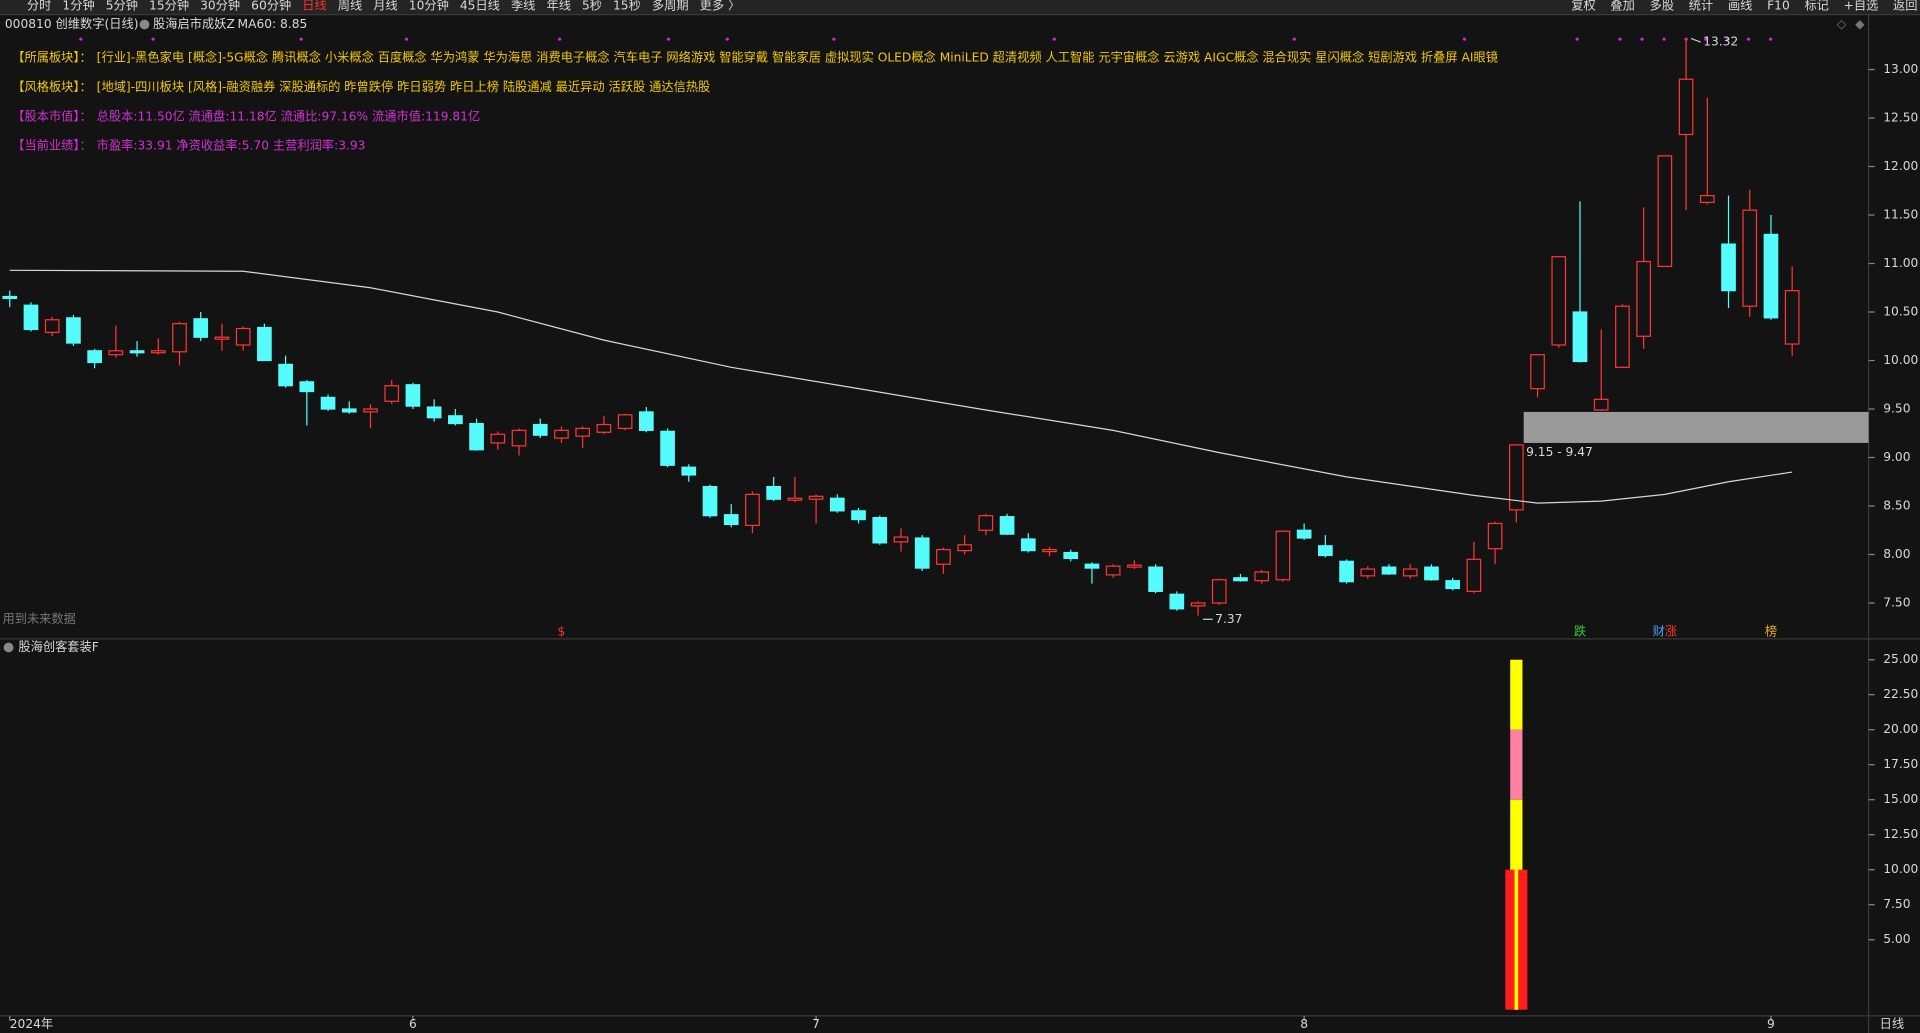  What do you see at coordinates (31, 1024) in the screenshot?
I see `x-tick-label: 2024年` at bounding box center [31, 1024].